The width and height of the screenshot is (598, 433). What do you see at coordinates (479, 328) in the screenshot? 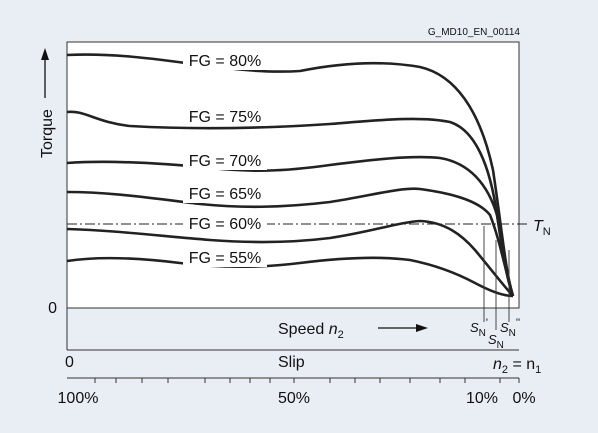
I see `slip-marker-sn-prime: SN'` at bounding box center [479, 328].